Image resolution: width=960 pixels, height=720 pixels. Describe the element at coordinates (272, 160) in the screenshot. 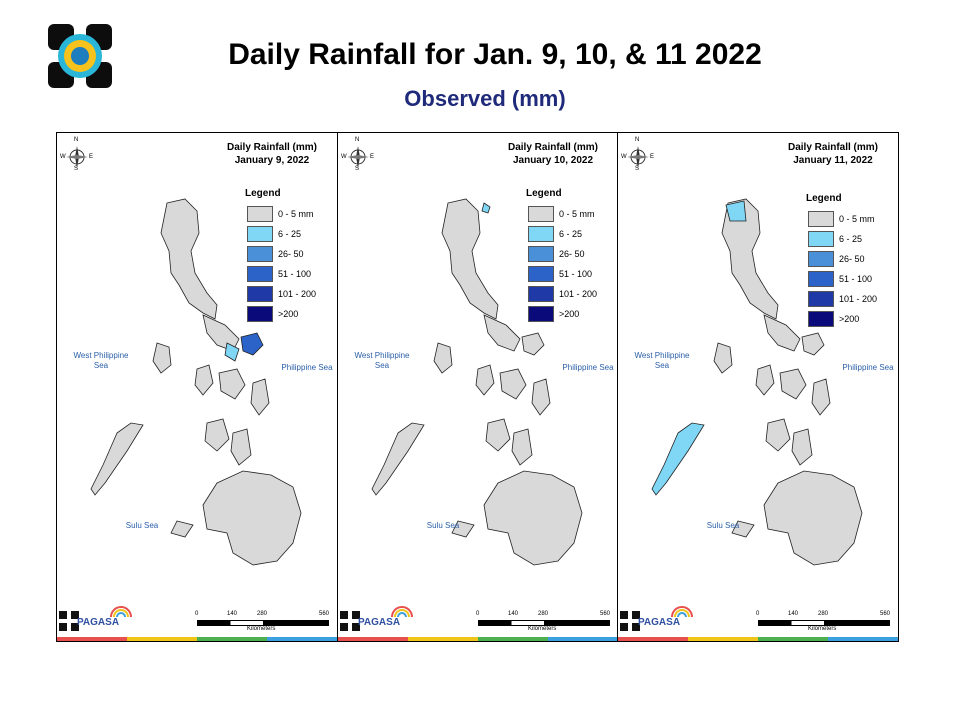

I see `panel-date: January 9, 2022` at that location.